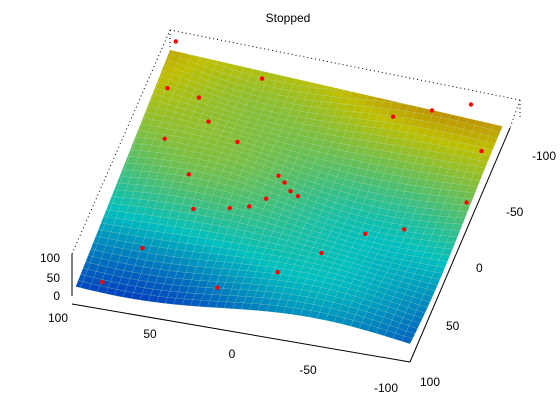 Image resolution: width=560 pixels, height=420 pixels. What do you see at coordinates (58, 318) in the screenshot?
I see `x-tick-label: 100` at bounding box center [58, 318].